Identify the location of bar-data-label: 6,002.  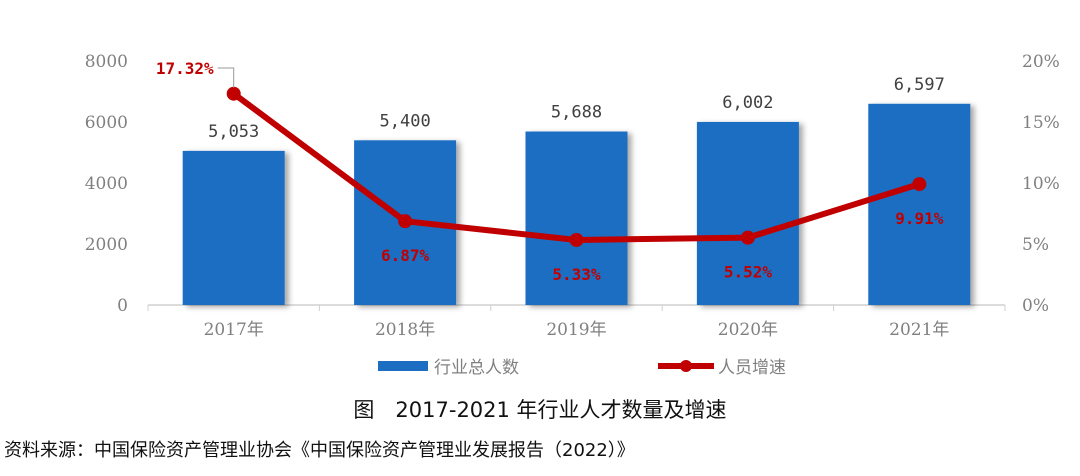
(747, 103).